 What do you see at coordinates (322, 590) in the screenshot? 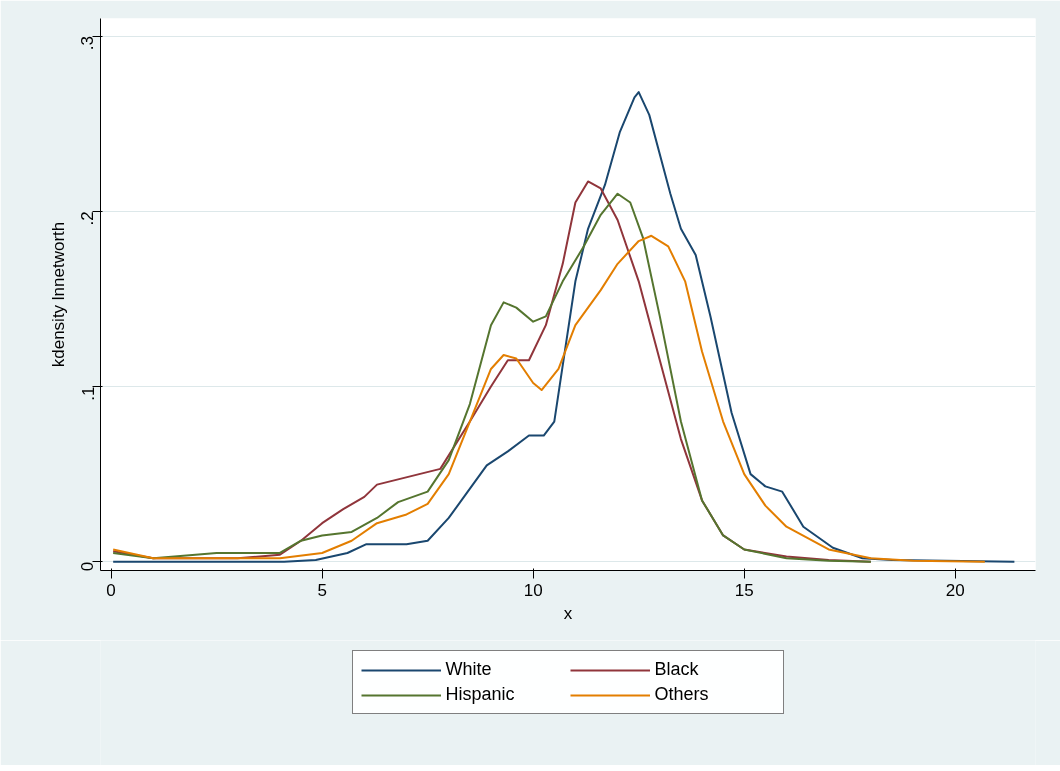
I see `x-tick-label: 5` at bounding box center [322, 590].